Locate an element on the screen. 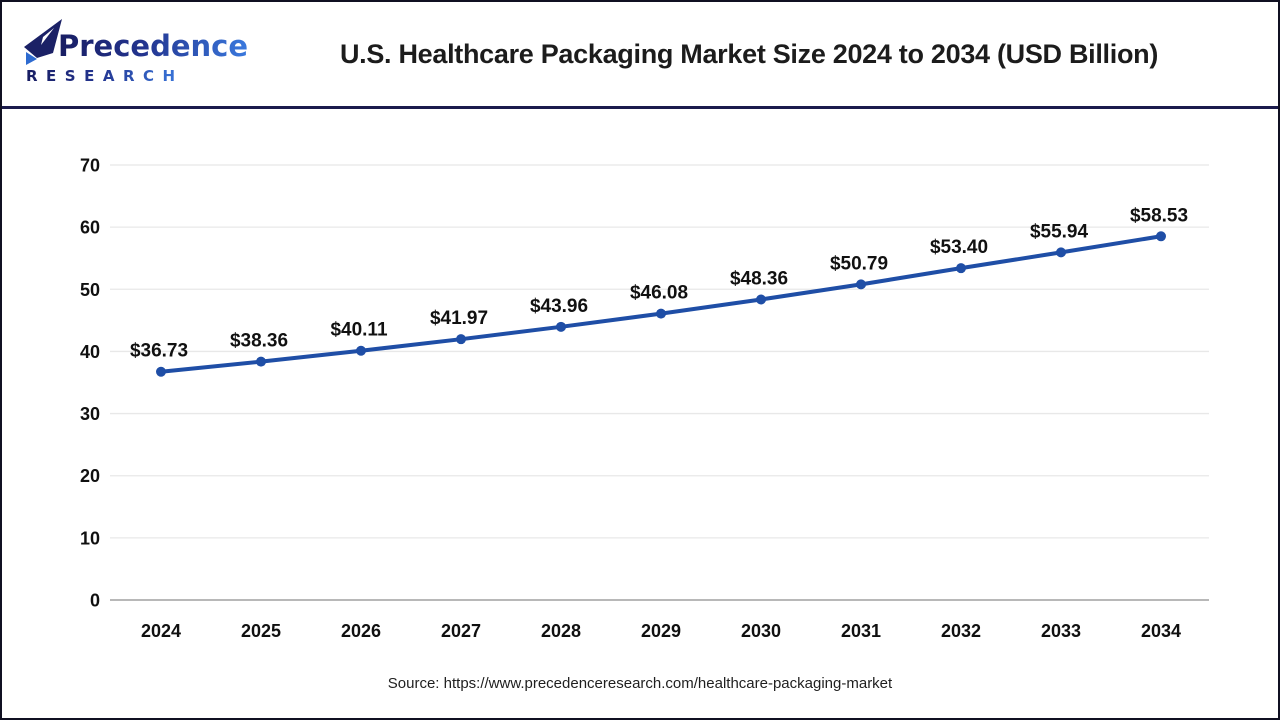 This screenshot has height=720, width=1280. y-tick-label: 50 is located at coordinates (90, 290).